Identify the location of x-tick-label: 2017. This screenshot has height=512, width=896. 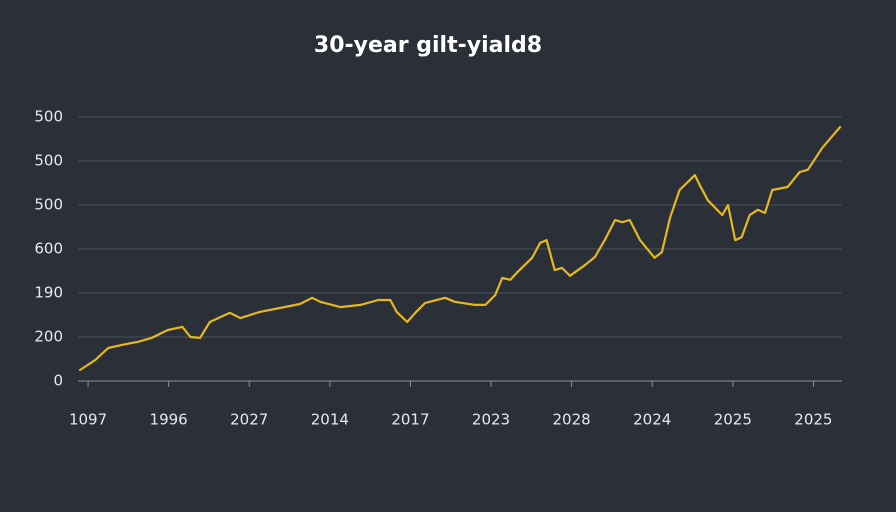
(410, 420).